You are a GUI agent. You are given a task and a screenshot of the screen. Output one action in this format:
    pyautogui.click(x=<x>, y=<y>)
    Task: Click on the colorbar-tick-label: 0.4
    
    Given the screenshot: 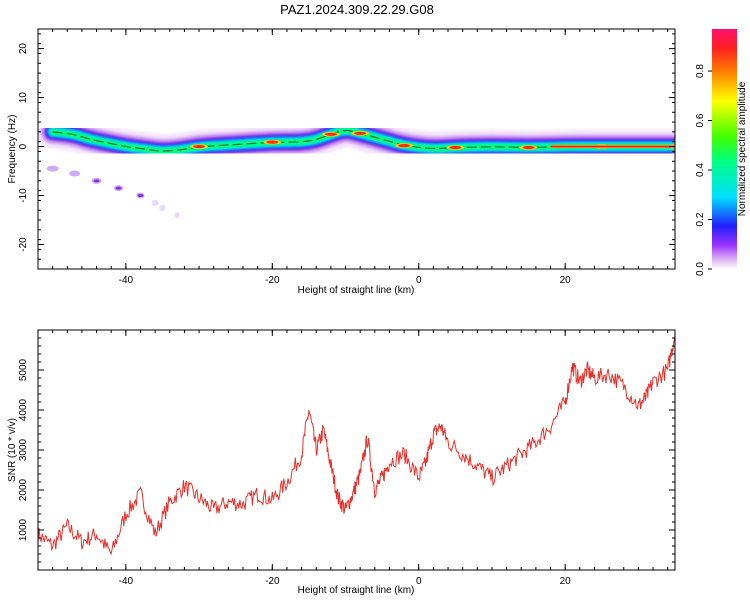 What is the action you would take?
    pyautogui.click(x=700, y=170)
    